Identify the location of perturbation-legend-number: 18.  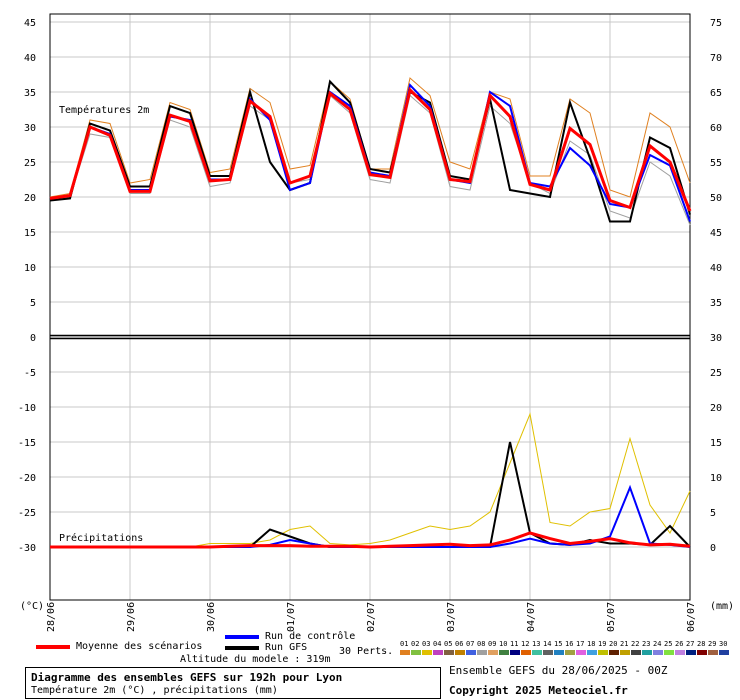
(591, 644).